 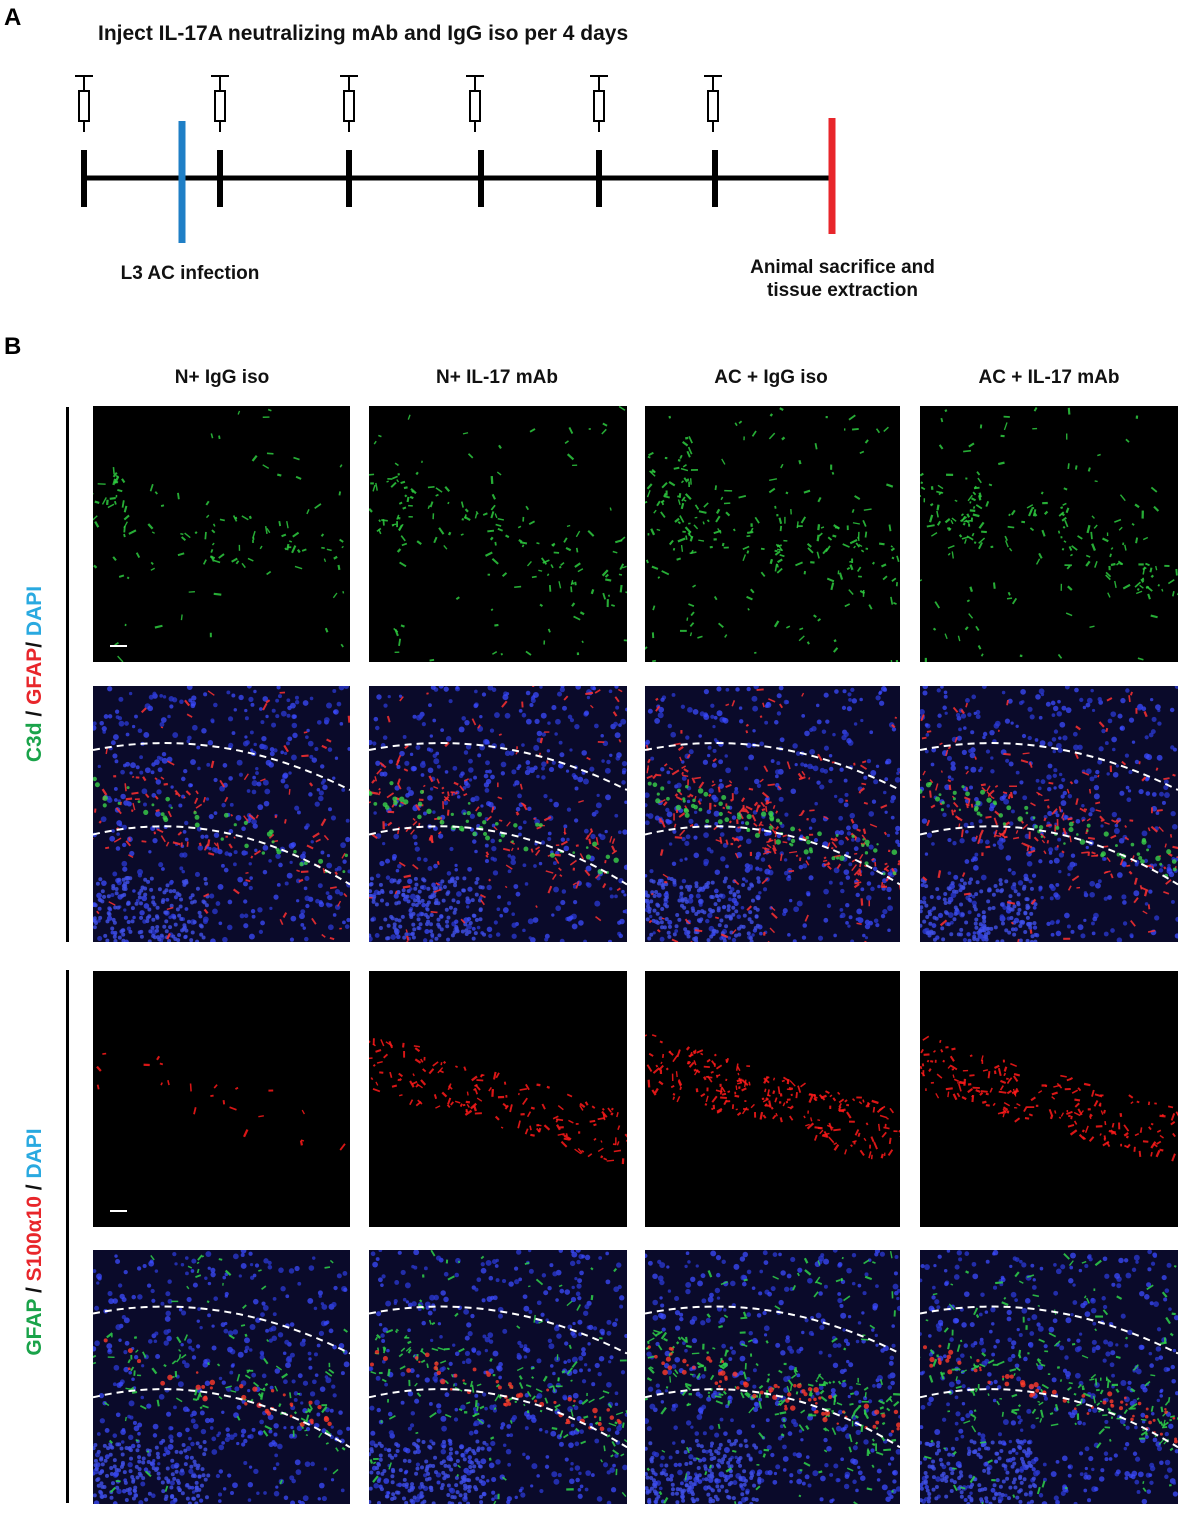 I want to click on sacrifice-label-line1: Animal sacrifice and, so click(x=842, y=267).